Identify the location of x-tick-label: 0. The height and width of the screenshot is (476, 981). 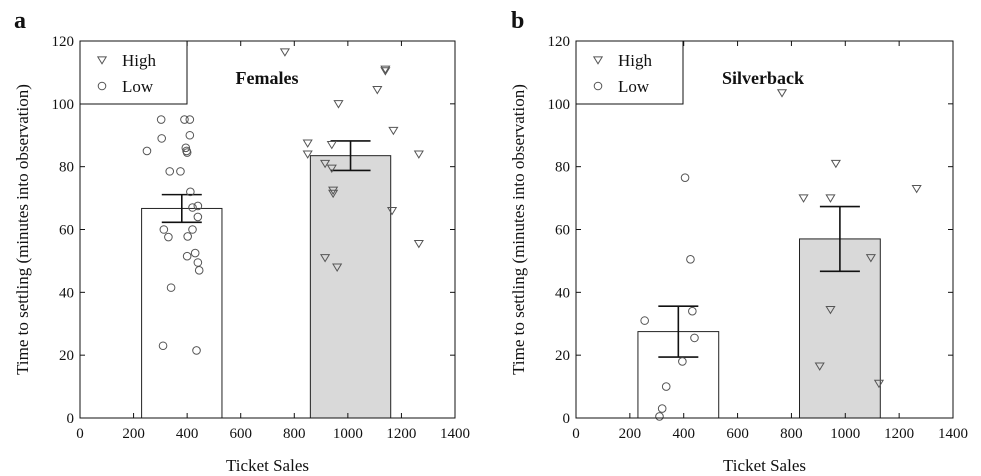
(80, 434).